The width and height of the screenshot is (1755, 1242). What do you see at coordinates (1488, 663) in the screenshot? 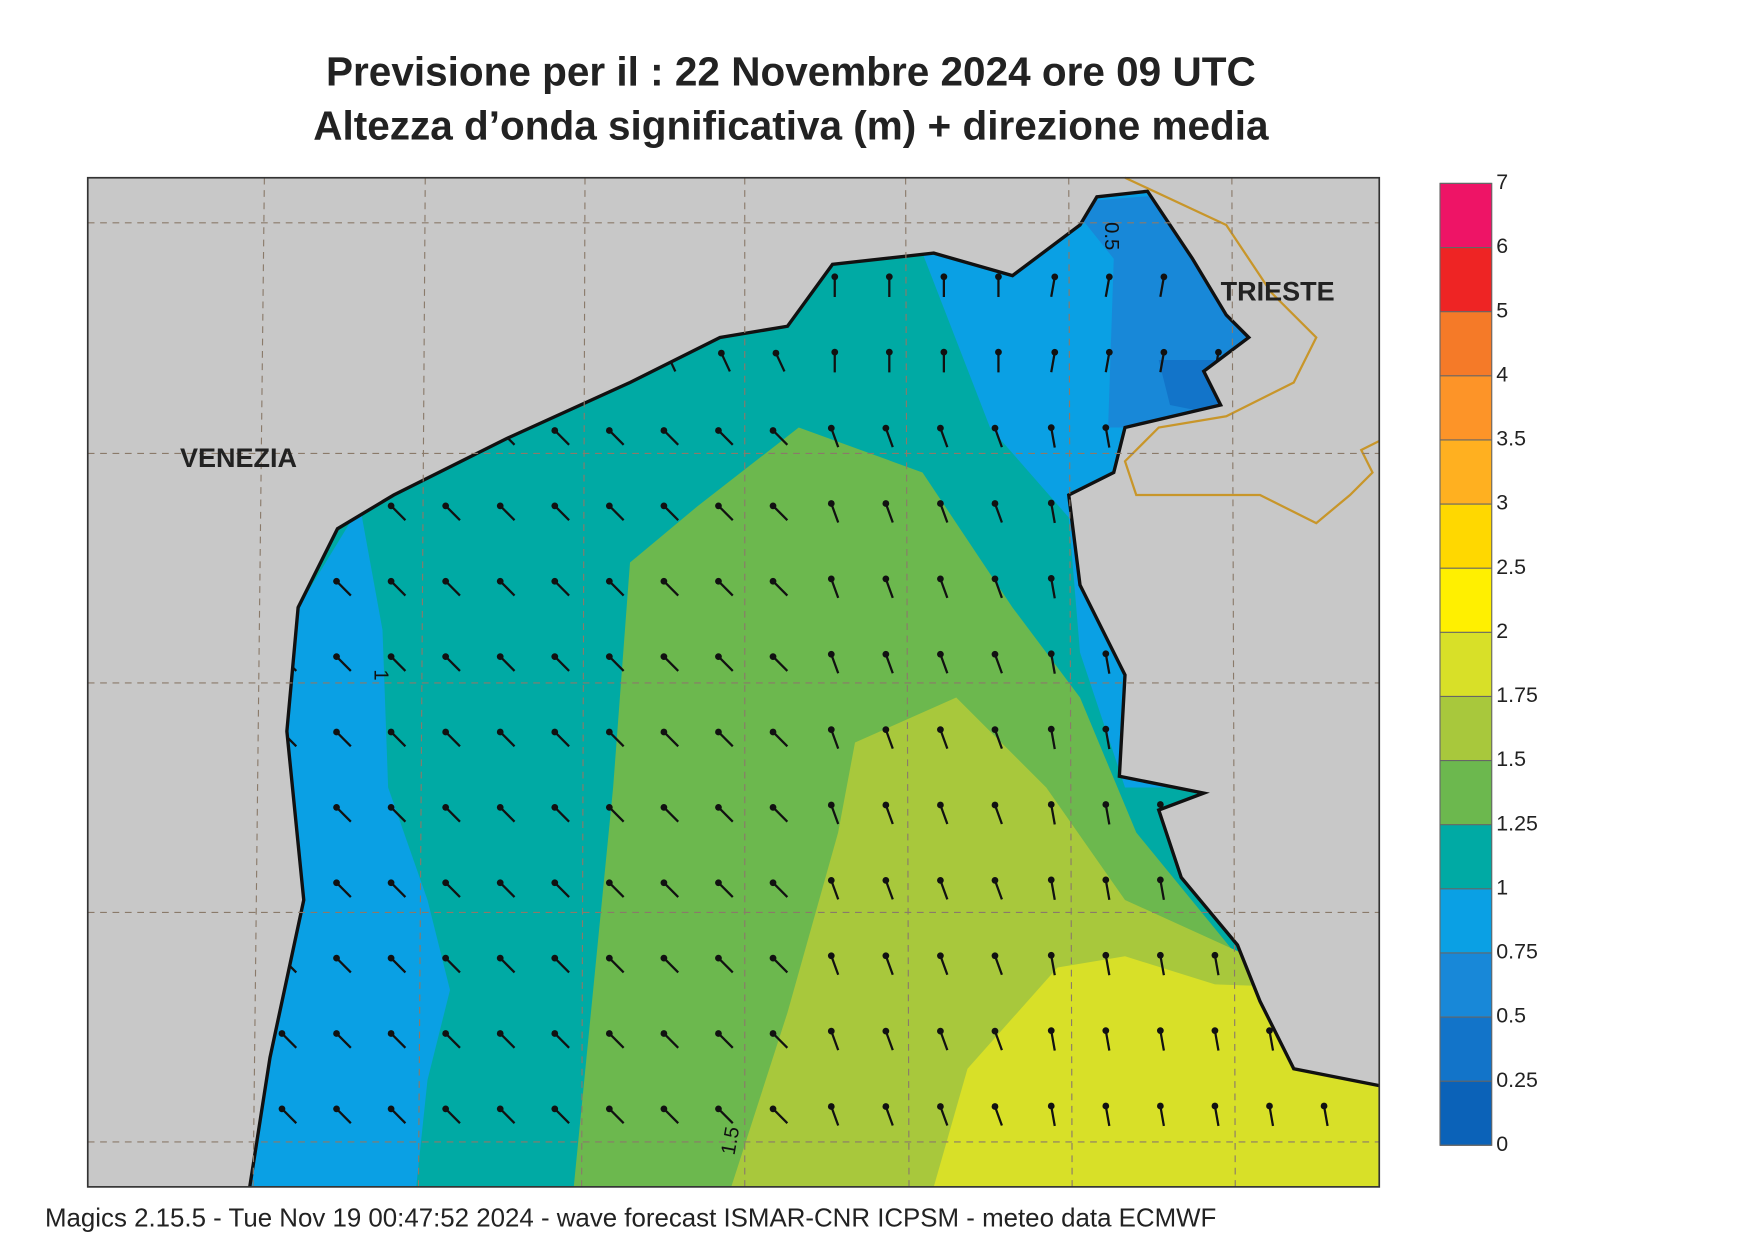
I see `colorbar: 0 0.25 0.5 0.75 1 1.25 1.5 1.75 2 2.5 3 3.5 4 5 6 7` at bounding box center [1488, 663].